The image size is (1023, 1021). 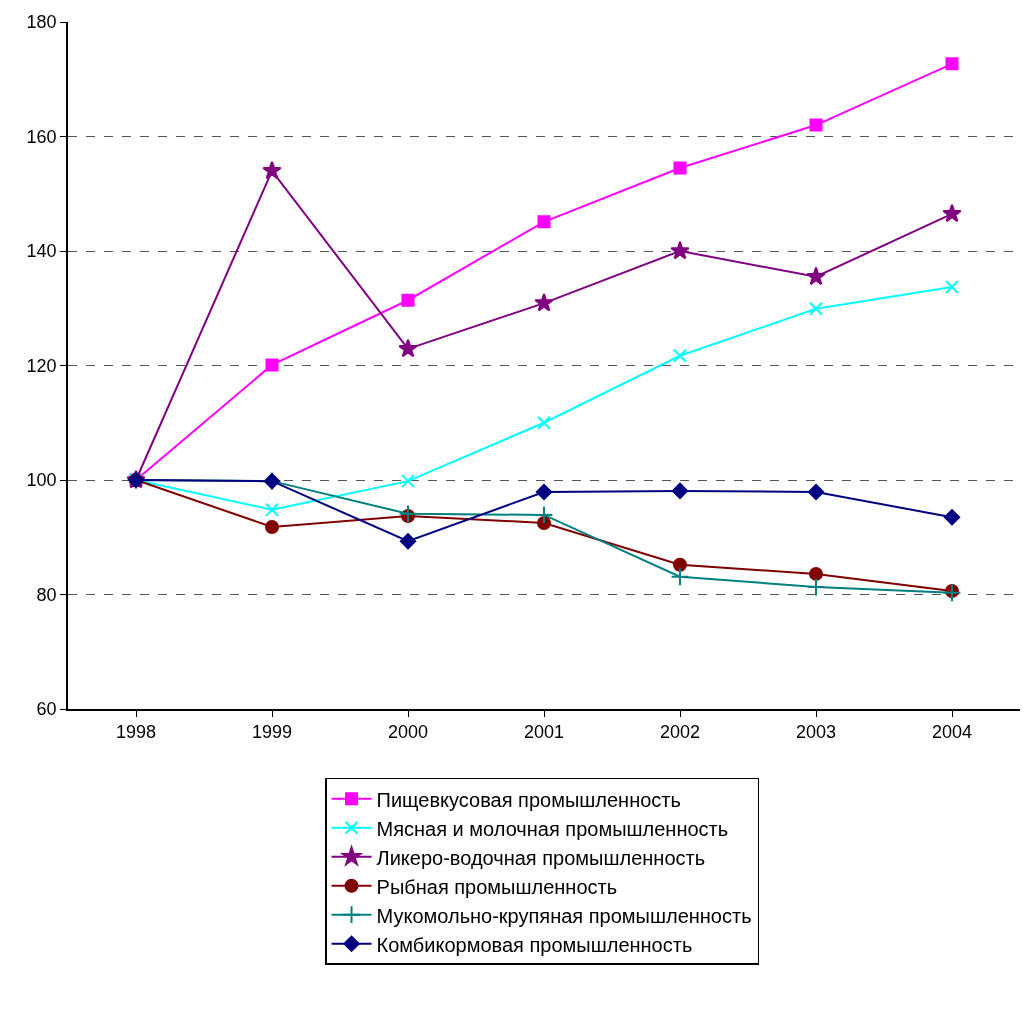 I want to click on legend-label: Пищевкусовая промышленность, so click(x=528, y=799).